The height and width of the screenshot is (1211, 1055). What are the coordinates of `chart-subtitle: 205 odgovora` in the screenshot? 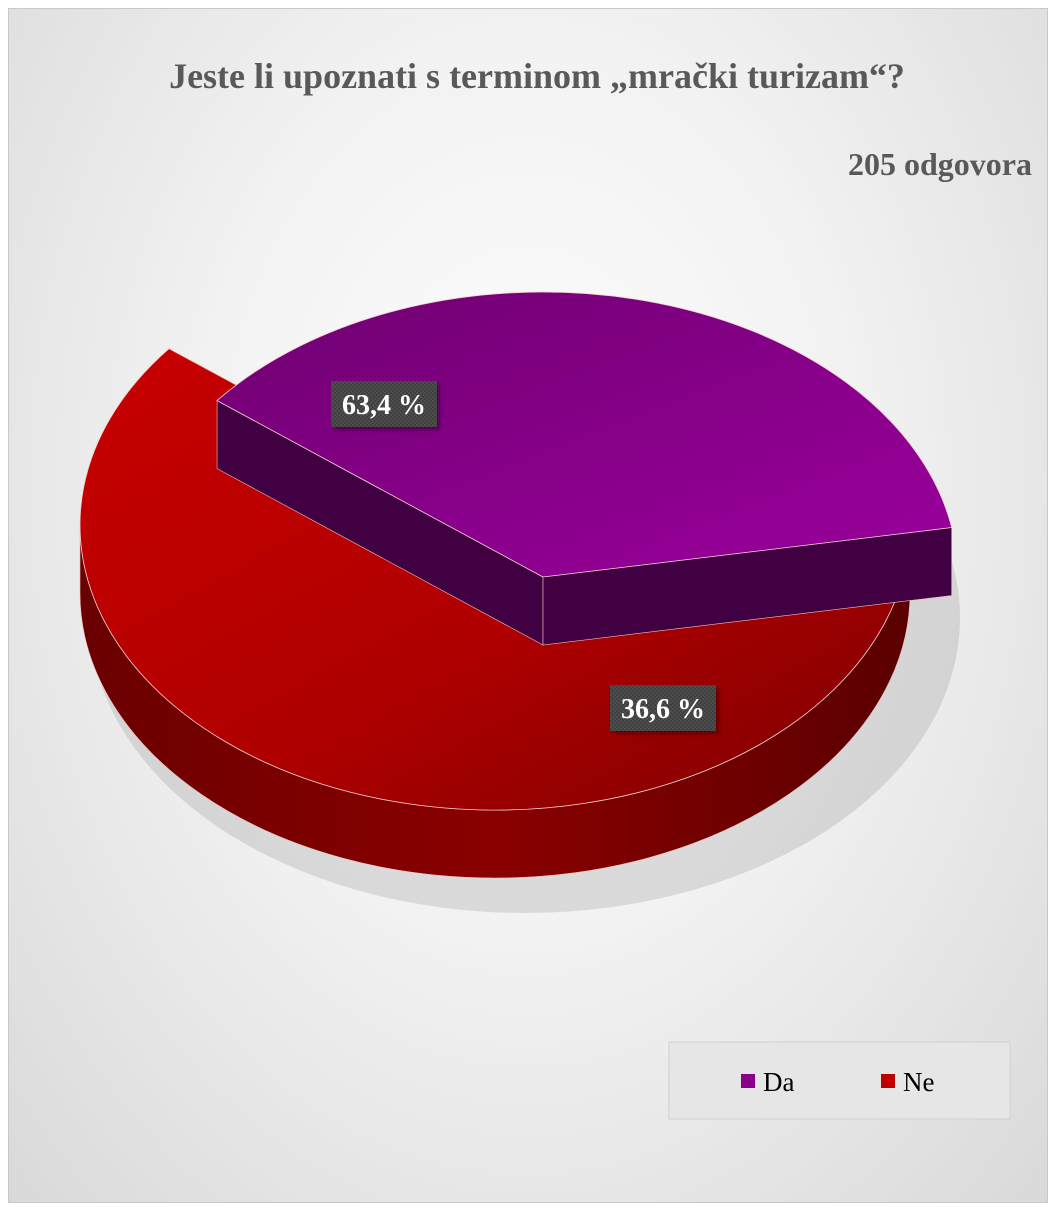 It's located at (940, 164).